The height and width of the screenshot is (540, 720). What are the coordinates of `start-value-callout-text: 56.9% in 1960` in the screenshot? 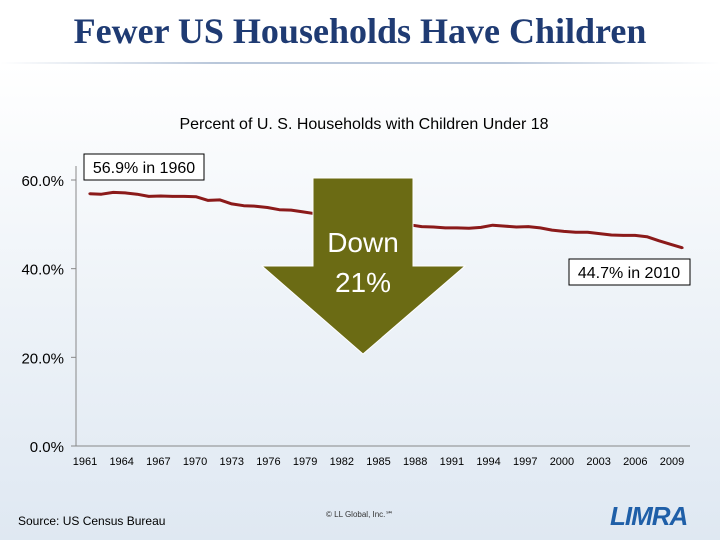 It's located at (144, 168).